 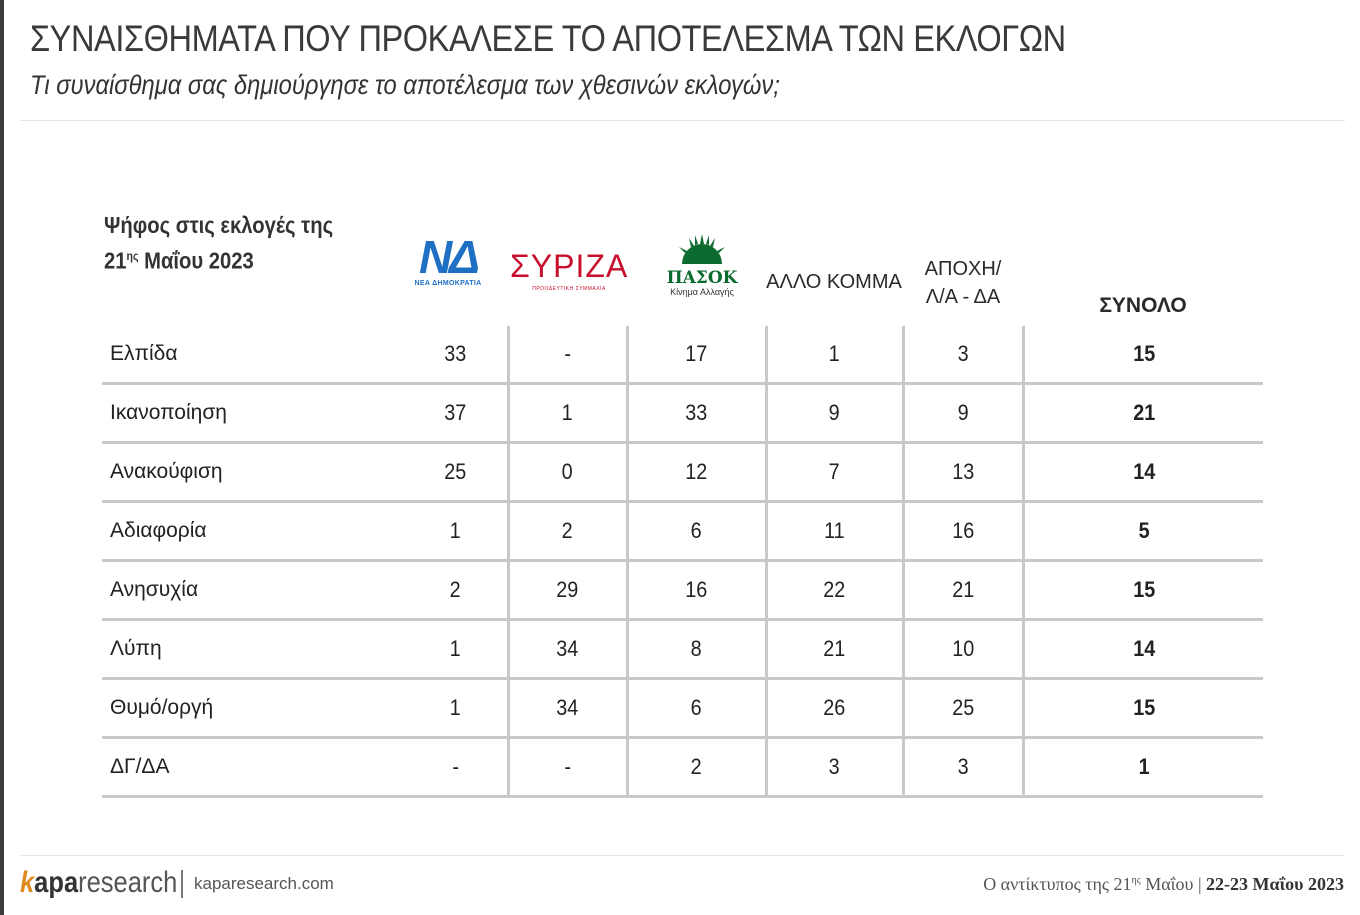 What do you see at coordinates (964, 413) in the screenshot?
I see `cell-abstain: 9` at bounding box center [964, 413].